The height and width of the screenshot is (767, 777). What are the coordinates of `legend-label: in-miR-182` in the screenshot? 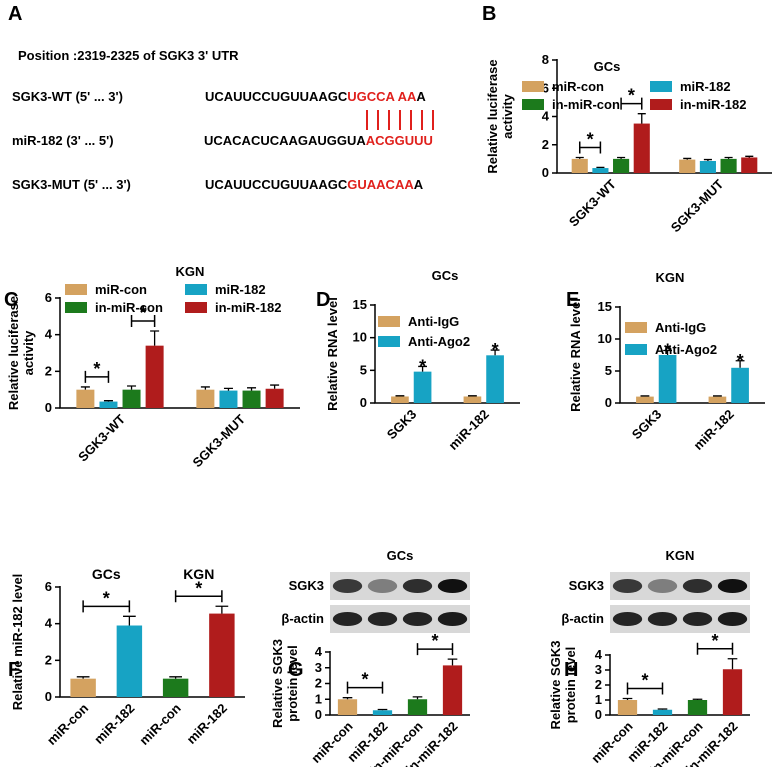 It's located at (248, 307).